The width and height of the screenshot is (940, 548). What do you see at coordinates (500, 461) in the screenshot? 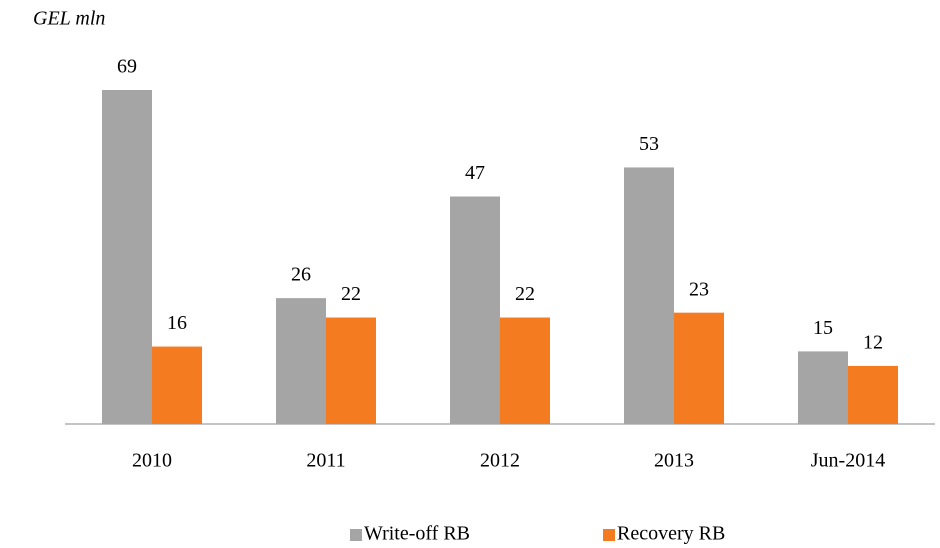
I see `x-tick-label: 2012` at bounding box center [500, 461].